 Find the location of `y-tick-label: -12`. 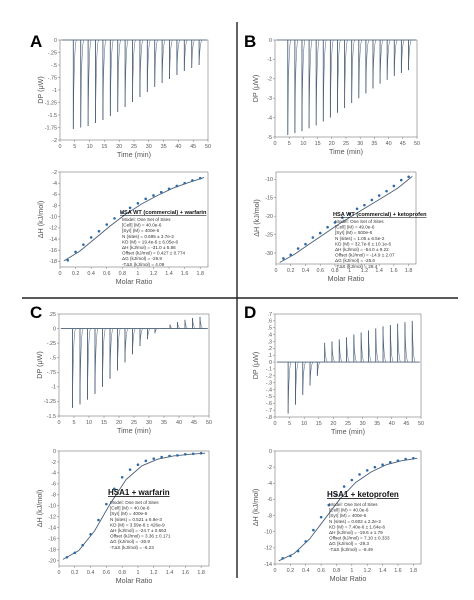

y-tick-label: -12 is located at coordinates (268, 549).